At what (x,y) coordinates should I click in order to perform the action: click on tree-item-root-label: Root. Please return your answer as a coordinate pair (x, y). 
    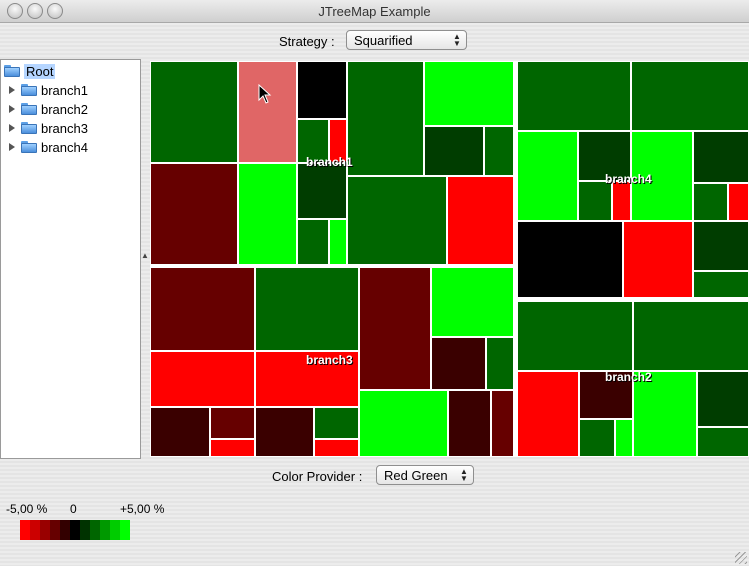
    Looking at the image, I should click on (40, 71).